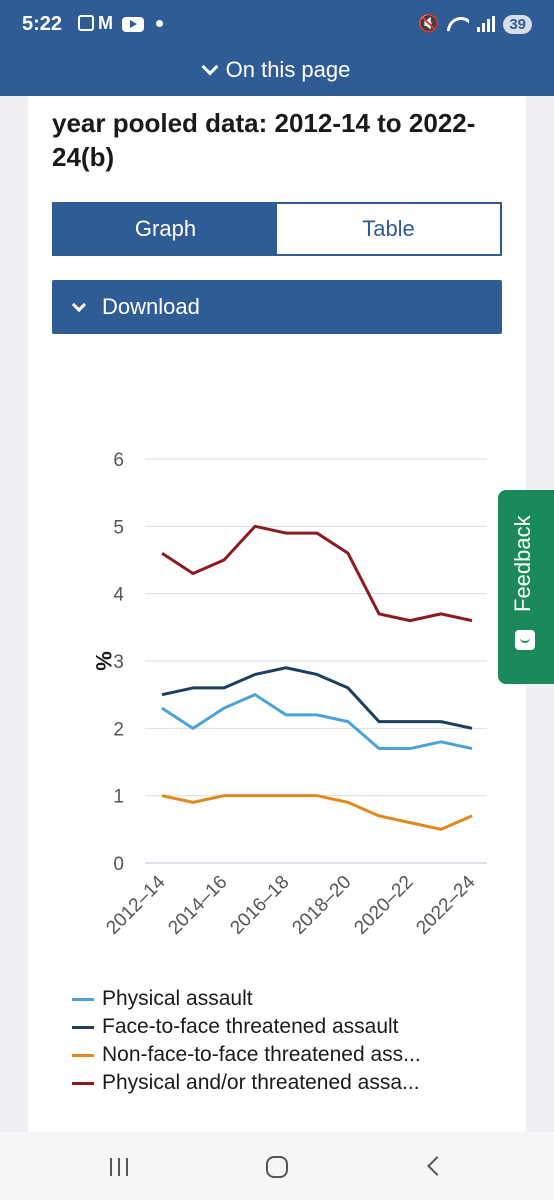 The width and height of the screenshot is (554, 1200). I want to click on y-tick-label: 6, so click(118, 460).